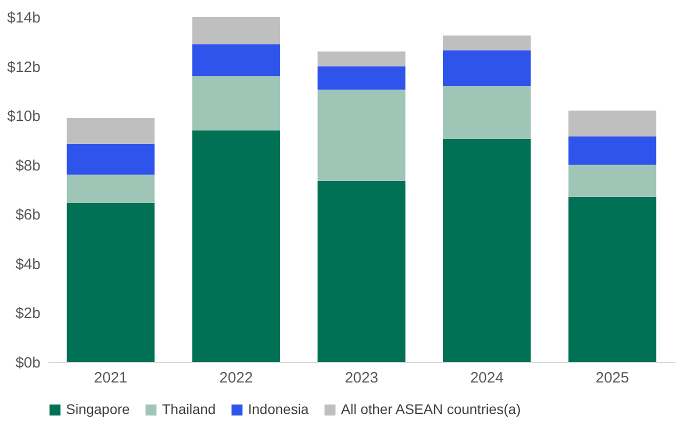 This screenshot has height=423, width=687. Describe the element at coordinates (431, 409) in the screenshot. I see `legend-label: All other ASEAN countries(a)` at that location.